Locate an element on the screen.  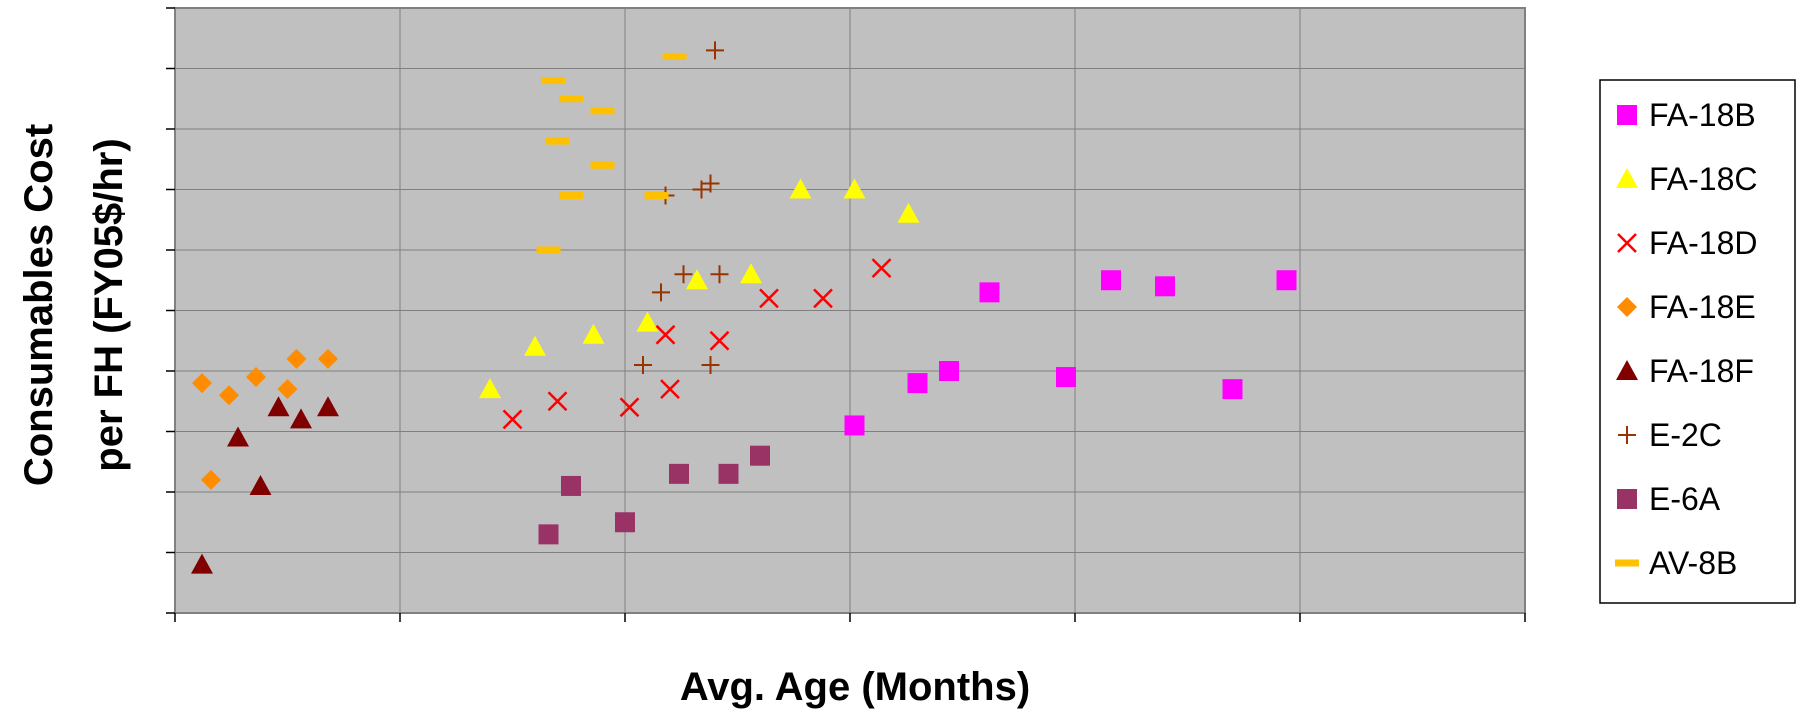
legend-label-e-2c: E-2C is located at coordinates (1685, 435).